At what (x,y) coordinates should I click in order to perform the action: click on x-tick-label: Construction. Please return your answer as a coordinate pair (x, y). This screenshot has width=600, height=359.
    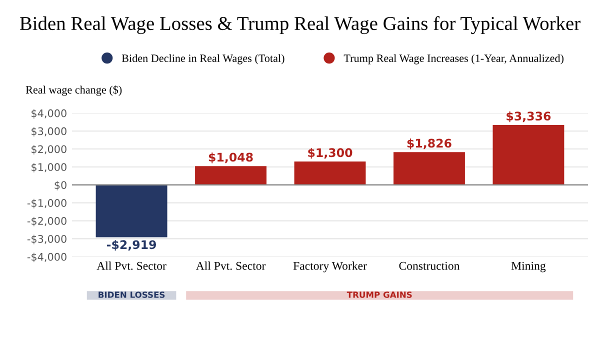
    Looking at the image, I should click on (429, 266).